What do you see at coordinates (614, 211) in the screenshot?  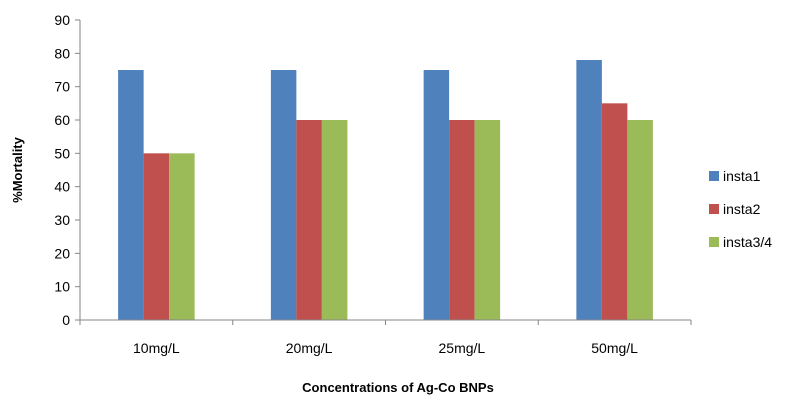 I see `bar-insta2-50mg-L` at bounding box center [614, 211].